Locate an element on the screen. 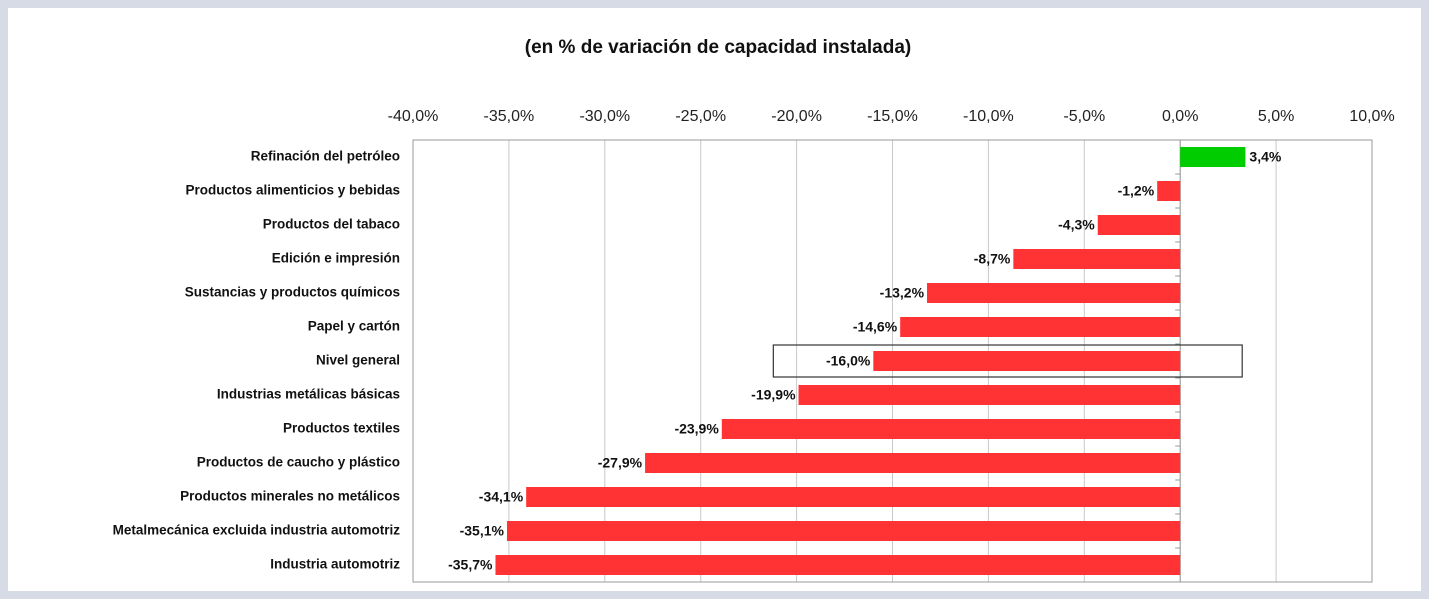 The width and height of the screenshot is (1429, 599). value-label: -16,0% is located at coordinates (848, 361).